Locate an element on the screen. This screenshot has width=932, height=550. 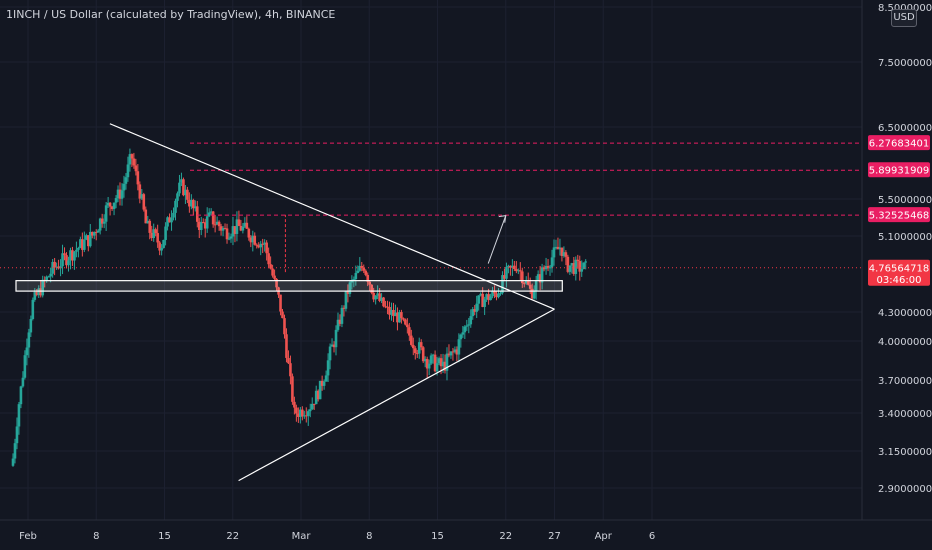
price-label-box is located at coordinates (899, 170).